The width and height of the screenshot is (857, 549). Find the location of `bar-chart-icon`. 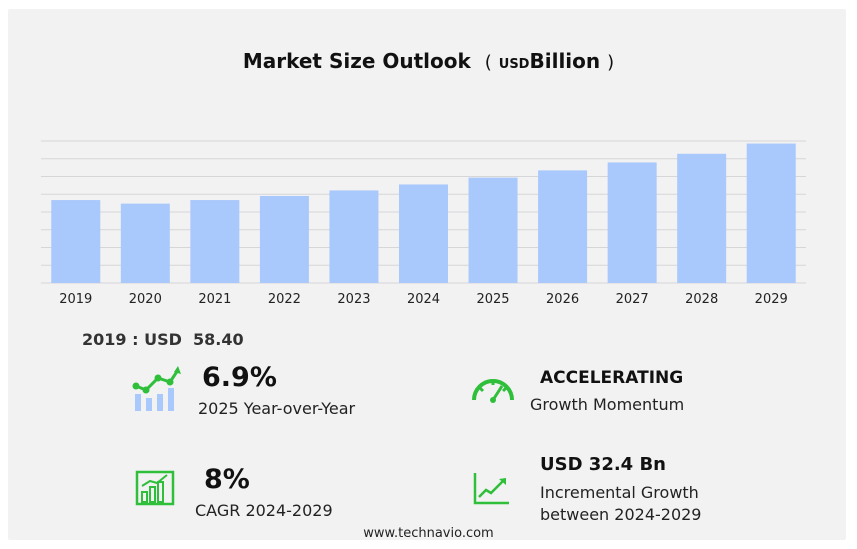

bar-chart-icon is located at coordinates (155, 488).